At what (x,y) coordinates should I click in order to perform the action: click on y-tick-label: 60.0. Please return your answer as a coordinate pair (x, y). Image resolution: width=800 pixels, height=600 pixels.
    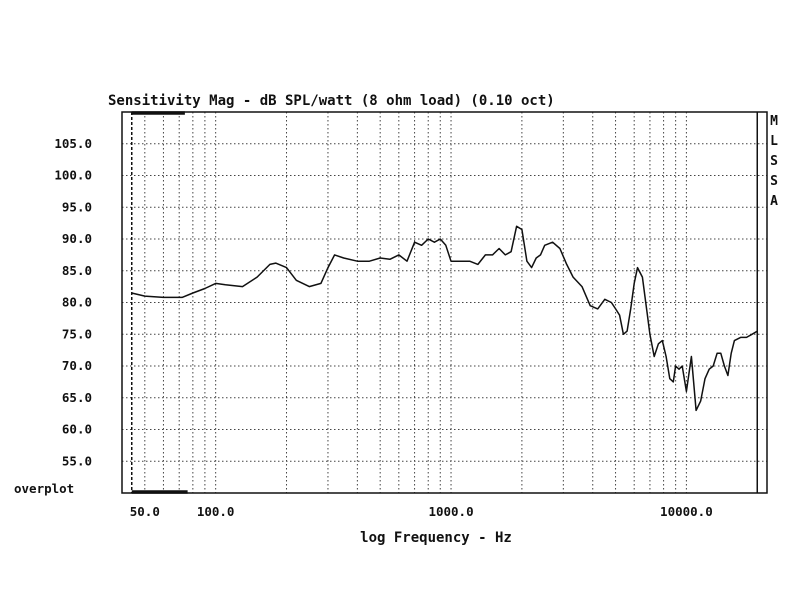
    Looking at the image, I should click on (77, 429).